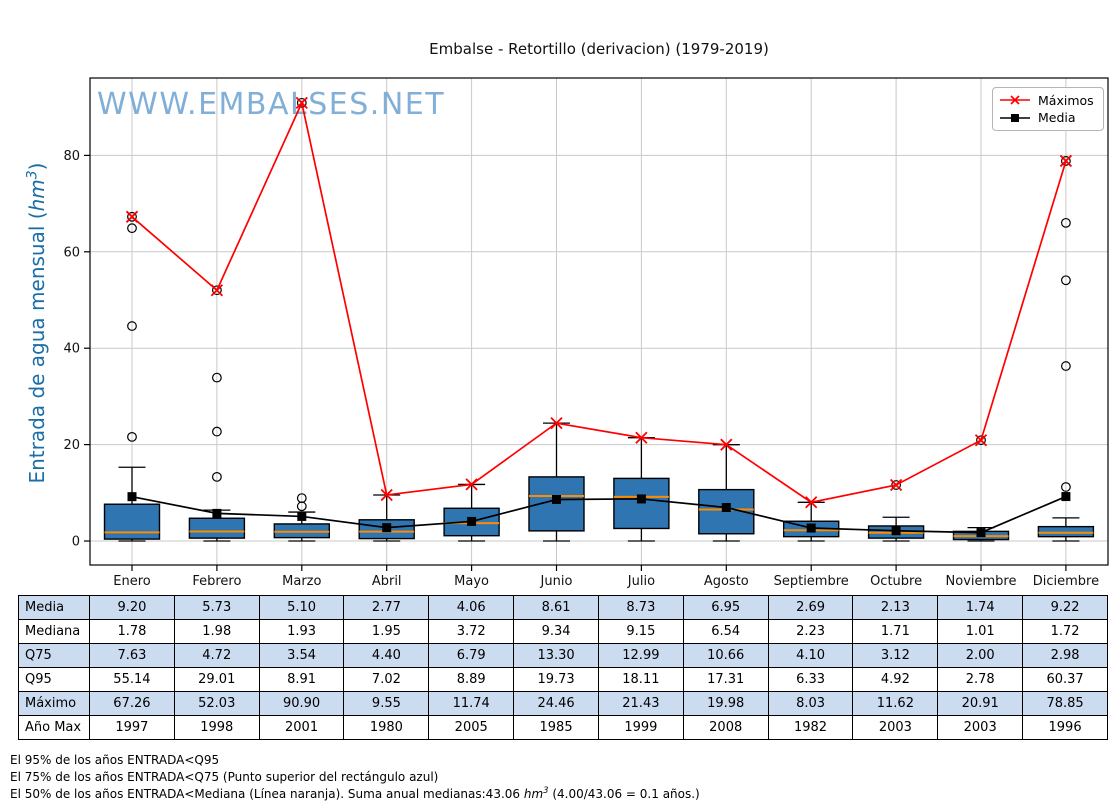  Describe the element at coordinates (640, 631) in the screenshot. I see `table-cell: 9.15` at that location.